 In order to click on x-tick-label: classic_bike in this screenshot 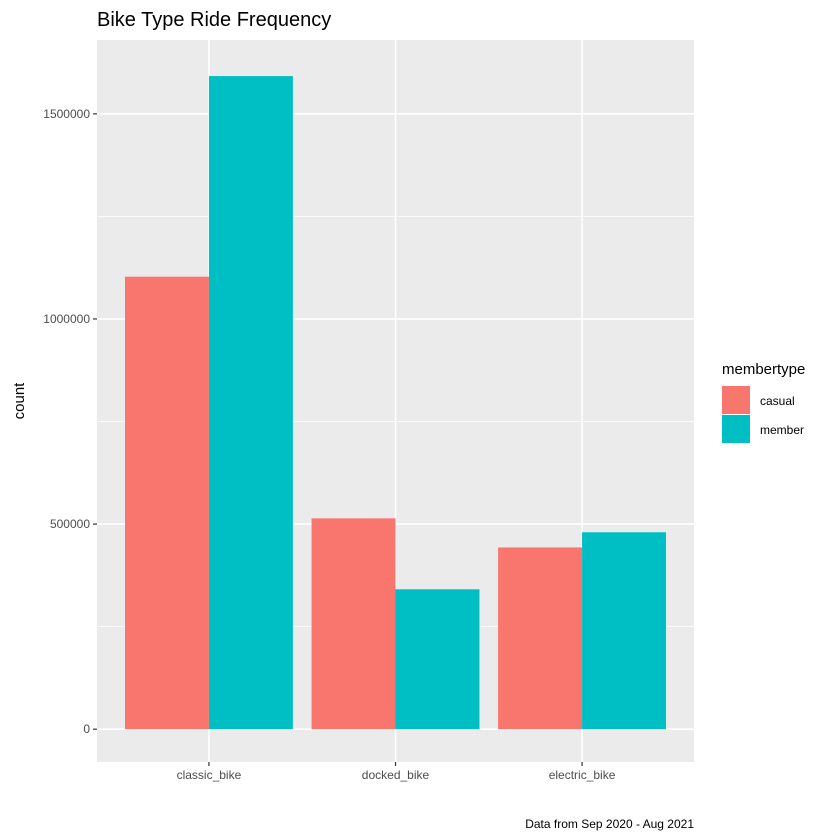, I will do `click(209, 775)`.